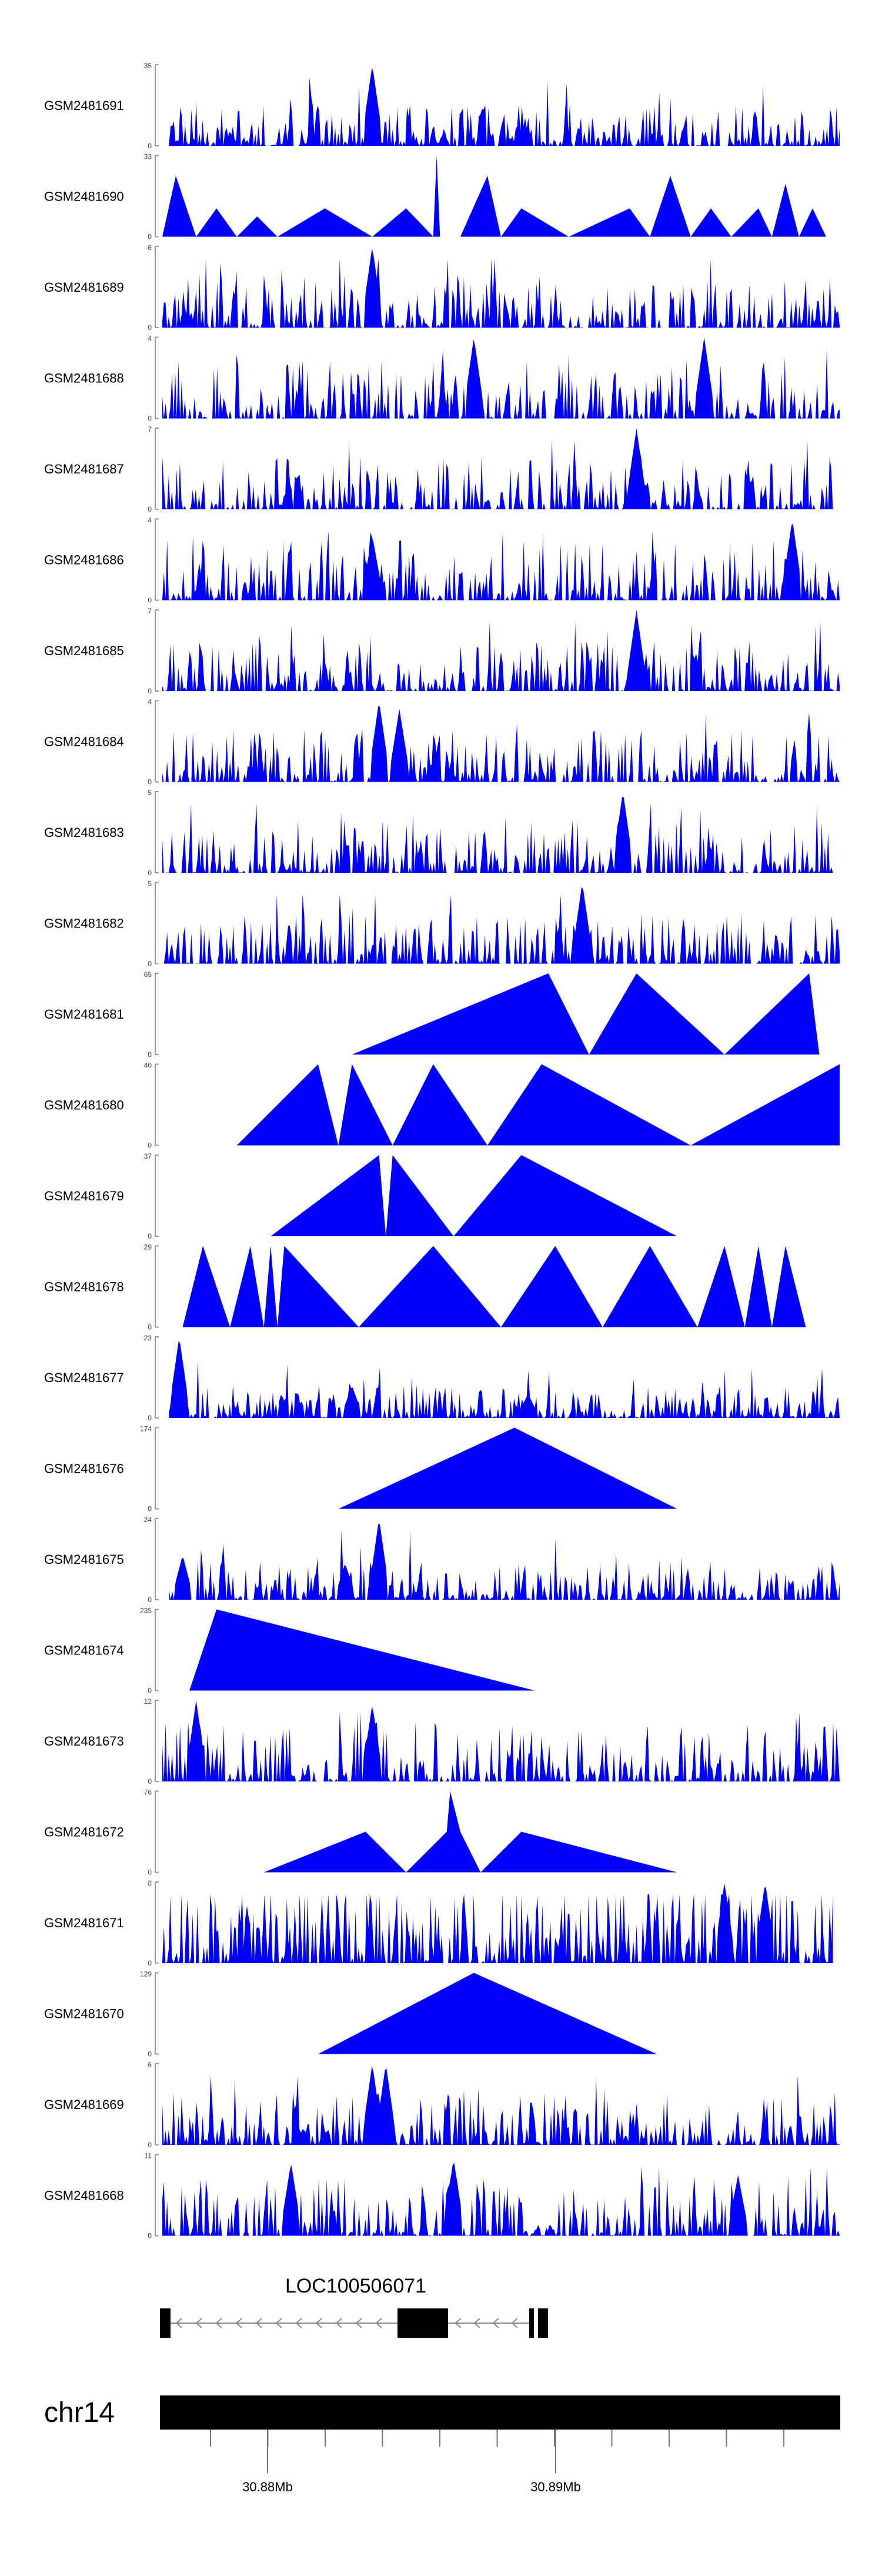 This screenshot has height=2576, width=882. I want to click on track-name-label: GSM2481689, so click(84, 287).